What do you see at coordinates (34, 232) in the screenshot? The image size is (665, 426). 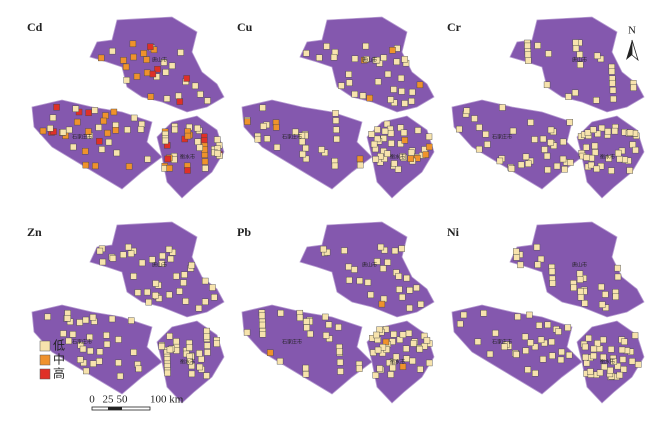 I see `panel-label: Zn` at bounding box center [34, 232].